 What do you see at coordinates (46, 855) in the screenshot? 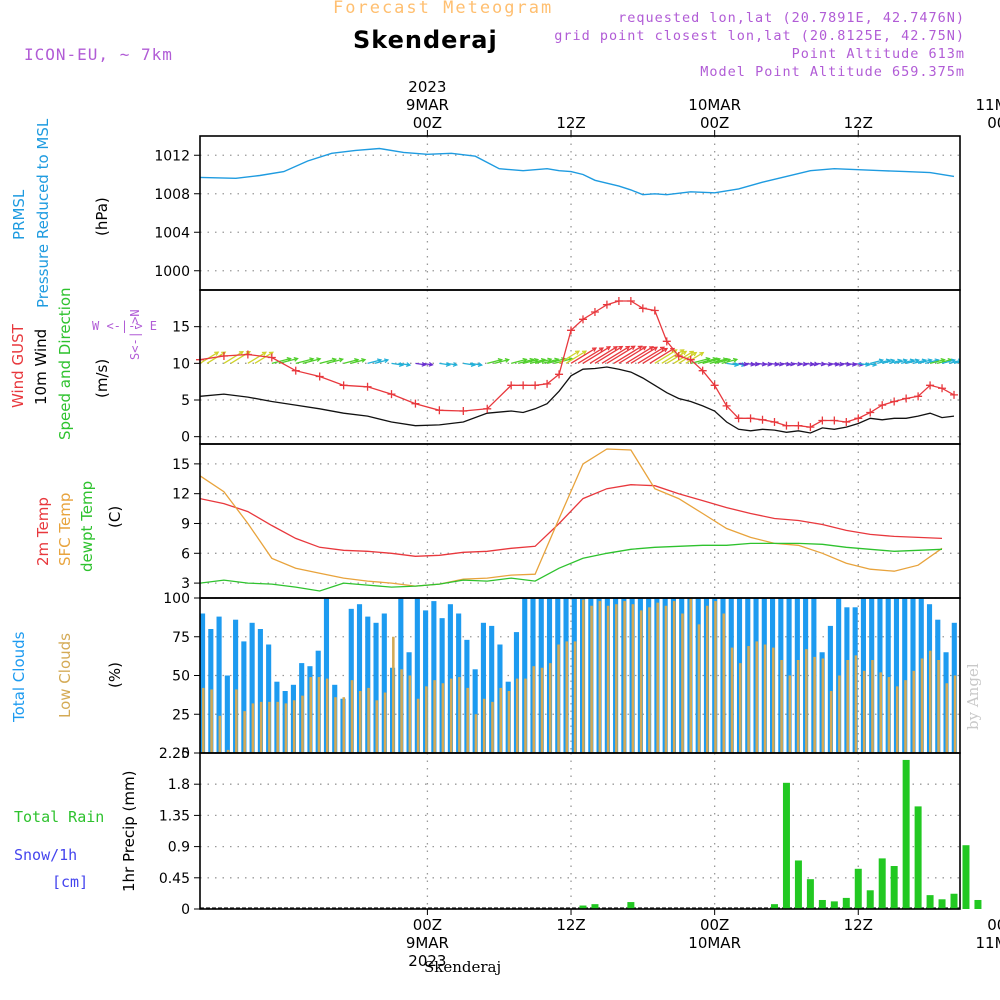
I see `snow-label: Snow/1h` at bounding box center [46, 855].